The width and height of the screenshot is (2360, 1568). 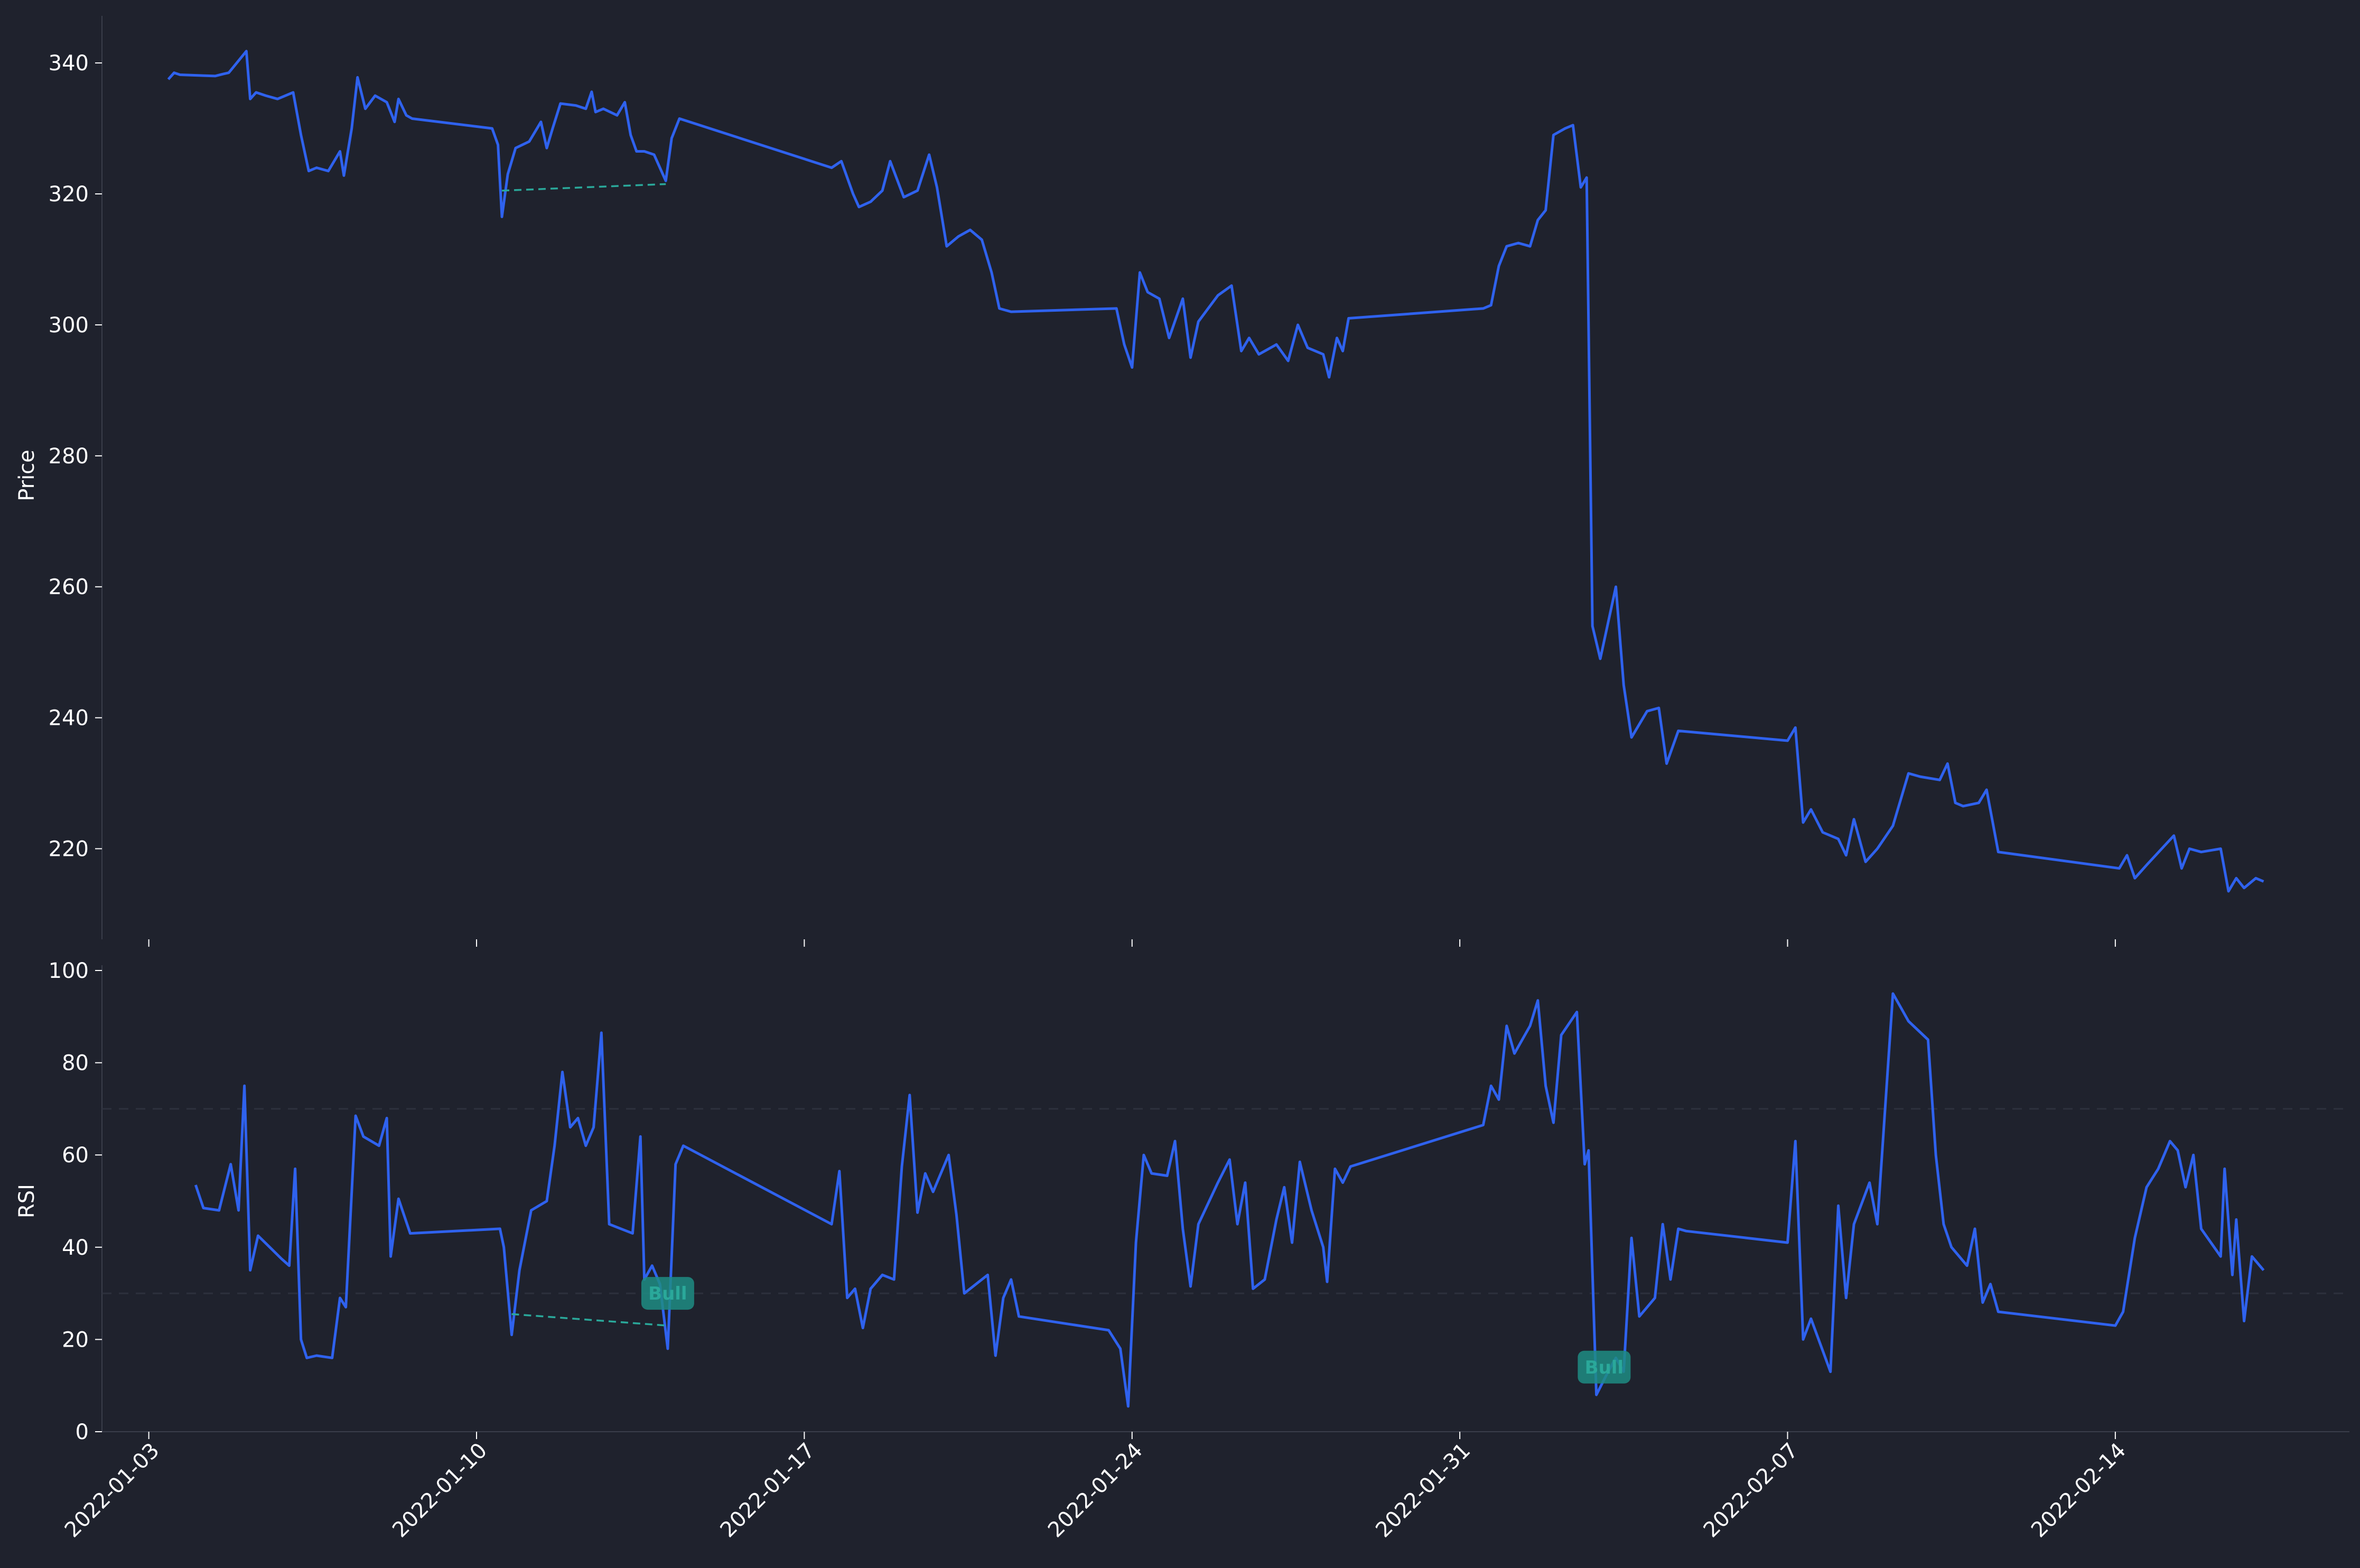 What do you see at coordinates (69, 456) in the screenshot?
I see `price-y-tick-label: 280` at bounding box center [69, 456].